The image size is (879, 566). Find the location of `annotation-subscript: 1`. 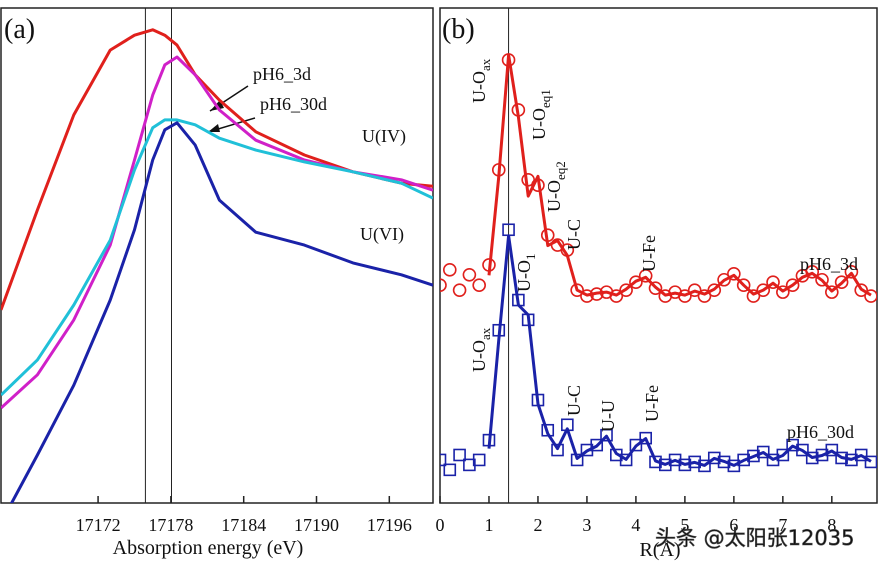

annotation-subscript: 1 is located at coordinates (530, 257).